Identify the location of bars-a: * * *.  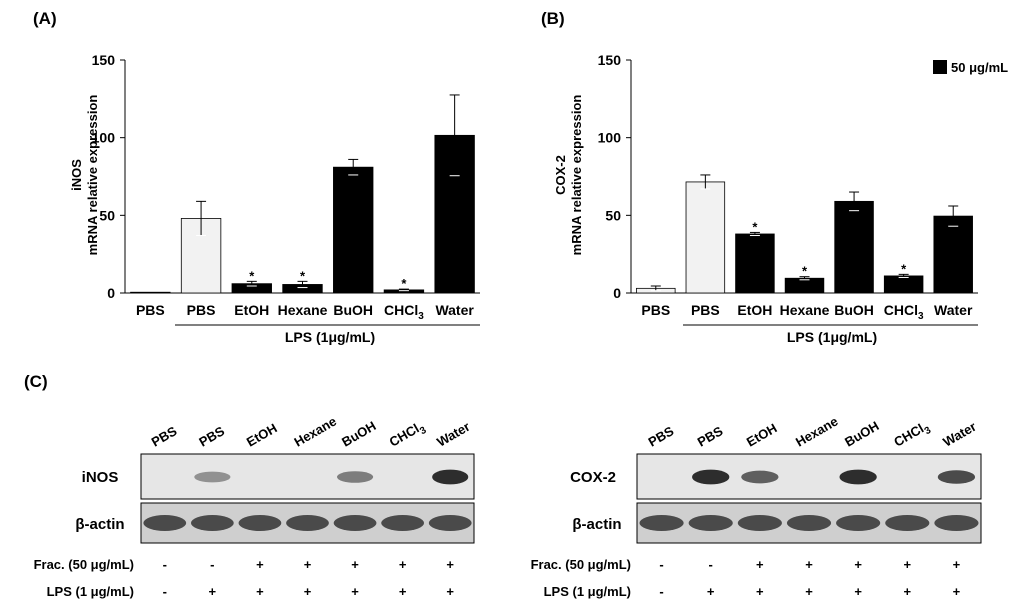
(302, 194).